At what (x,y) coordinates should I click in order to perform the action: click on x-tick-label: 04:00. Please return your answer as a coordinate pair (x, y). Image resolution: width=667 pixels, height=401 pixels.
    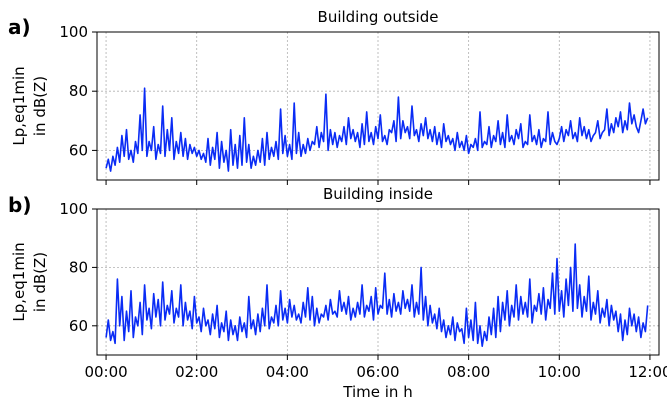
    Looking at the image, I should click on (287, 372).